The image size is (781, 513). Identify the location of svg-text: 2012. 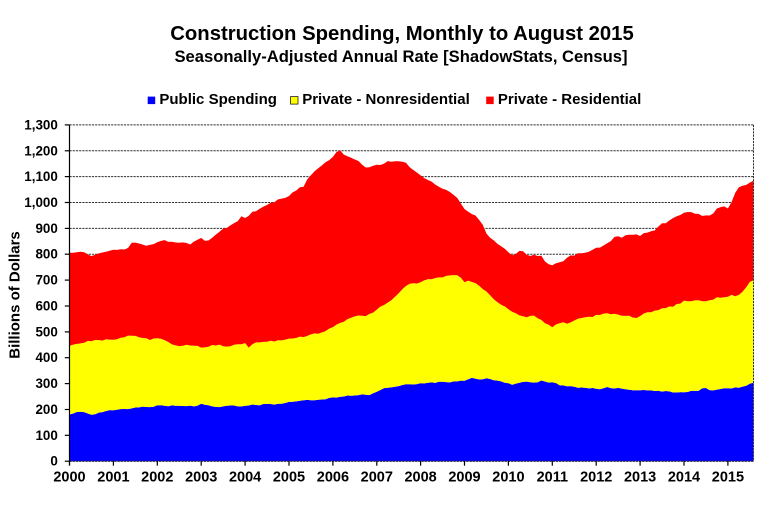
(596, 478).